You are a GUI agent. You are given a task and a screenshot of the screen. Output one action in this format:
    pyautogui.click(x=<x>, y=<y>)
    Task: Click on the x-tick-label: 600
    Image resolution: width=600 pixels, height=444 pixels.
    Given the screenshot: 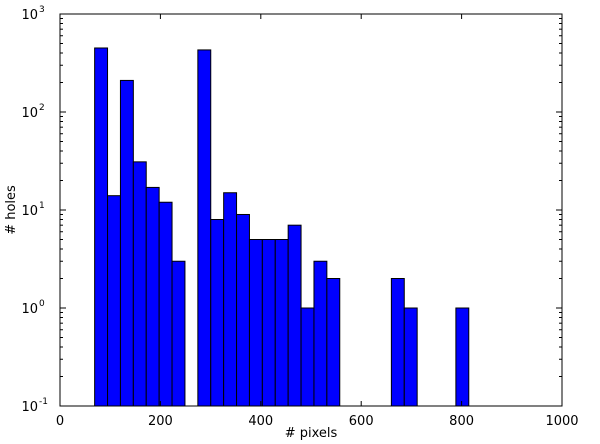 What is the action you would take?
    pyautogui.click(x=361, y=421)
    